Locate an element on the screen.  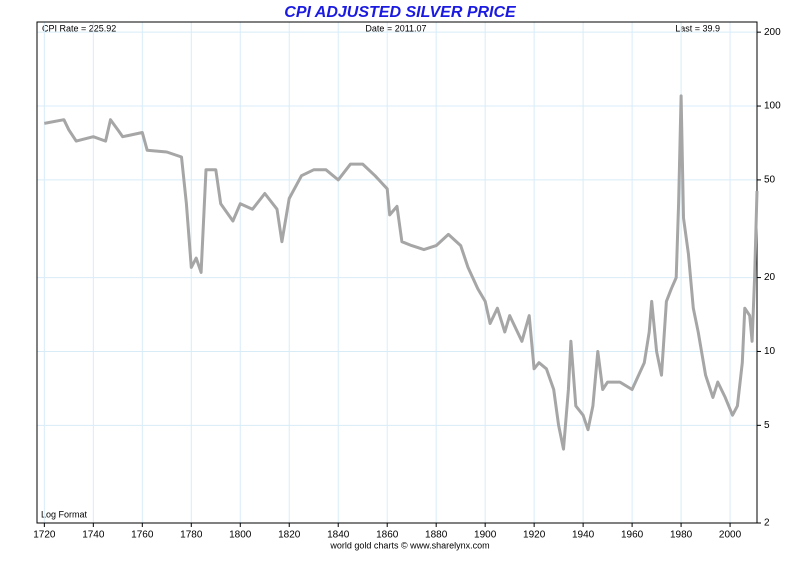
x-tick-label: 1900 is located at coordinates (485, 535).